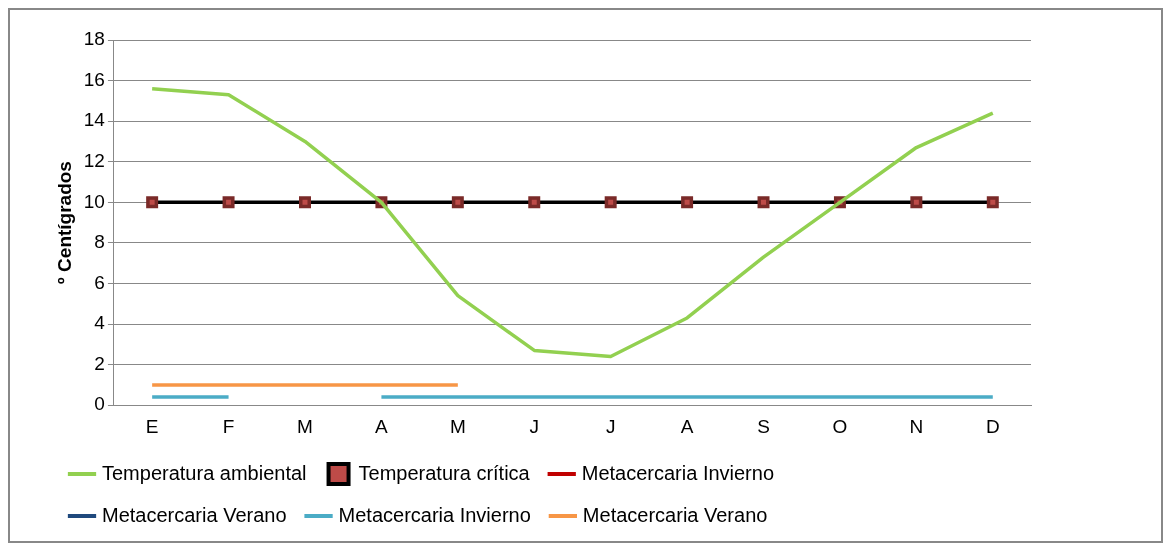 This screenshot has height=551, width=1171. I want to click on y-tick-label: 18, so click(94, 39).